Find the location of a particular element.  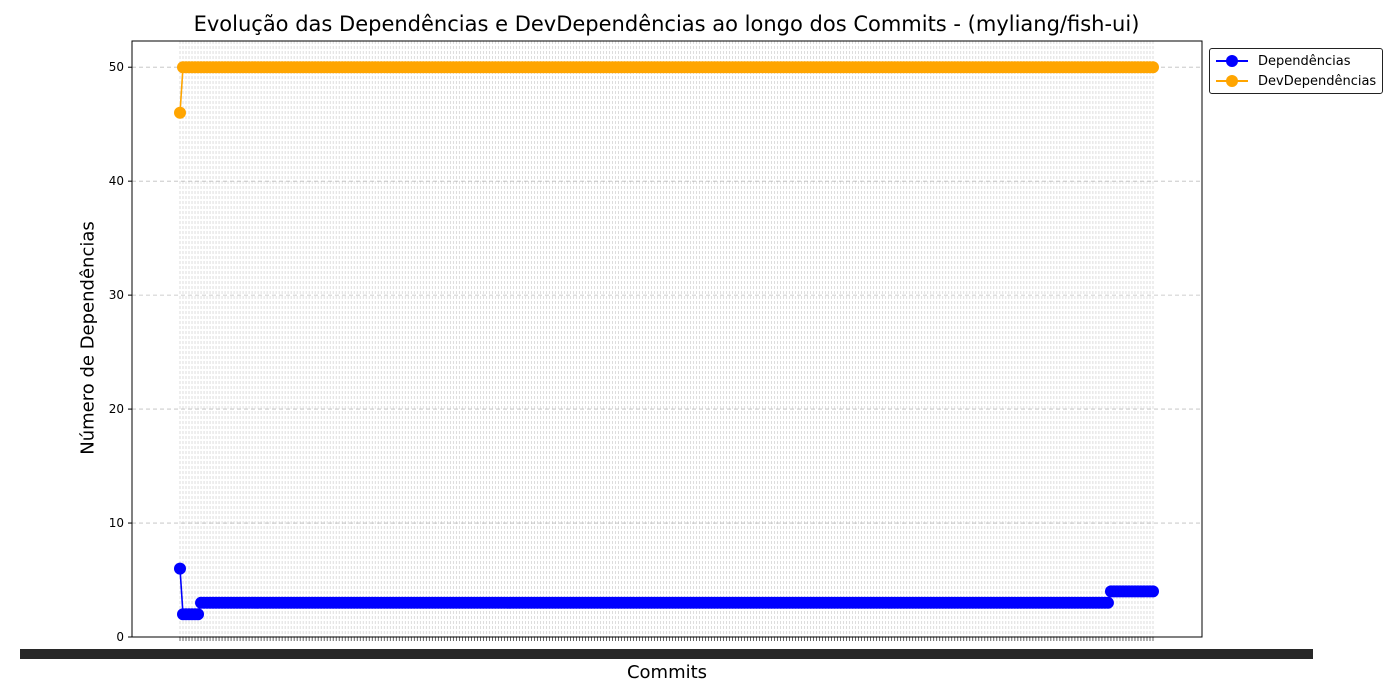

legend-label: DevDependências is located at coordinates (1317, 81).